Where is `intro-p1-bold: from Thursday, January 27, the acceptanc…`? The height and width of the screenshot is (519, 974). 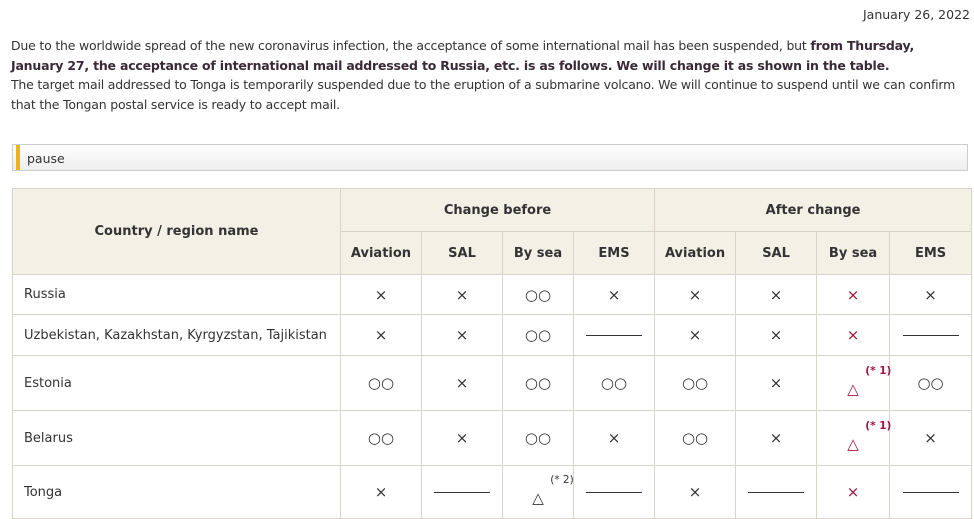
intro-p1-bold: from Thursday, January 27, the acceptanc… is located at coordinates (462, 55).